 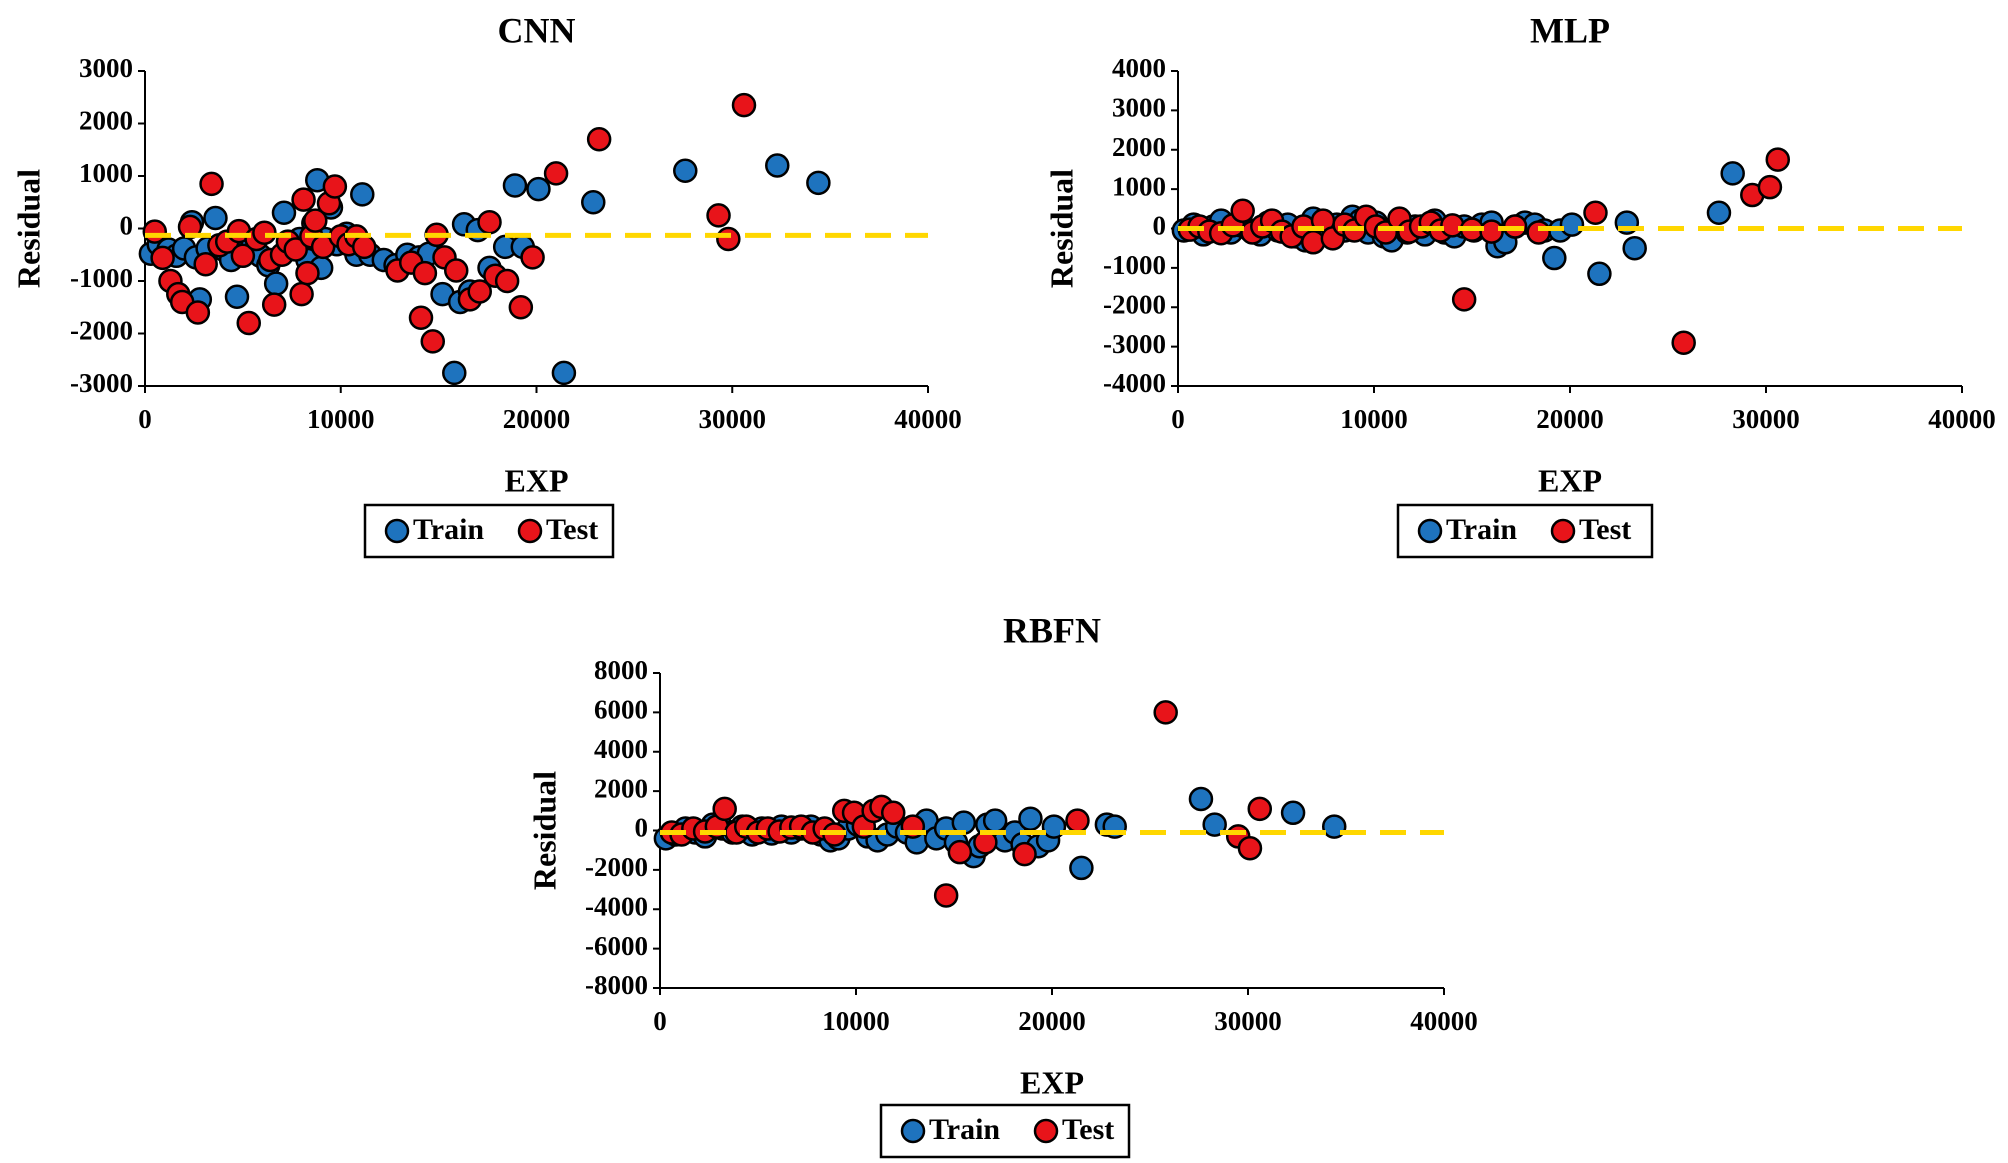 I want to click on y-tick-label: 6000, so click(x=621, y=710).